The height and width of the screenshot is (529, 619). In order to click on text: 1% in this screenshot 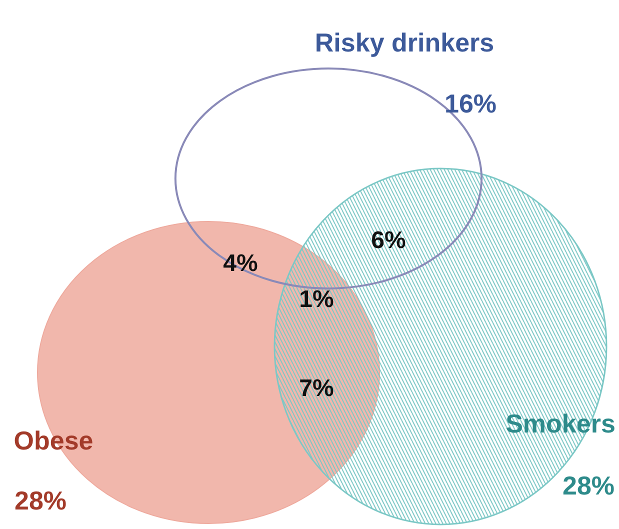, I will do `click(316, 299)`.